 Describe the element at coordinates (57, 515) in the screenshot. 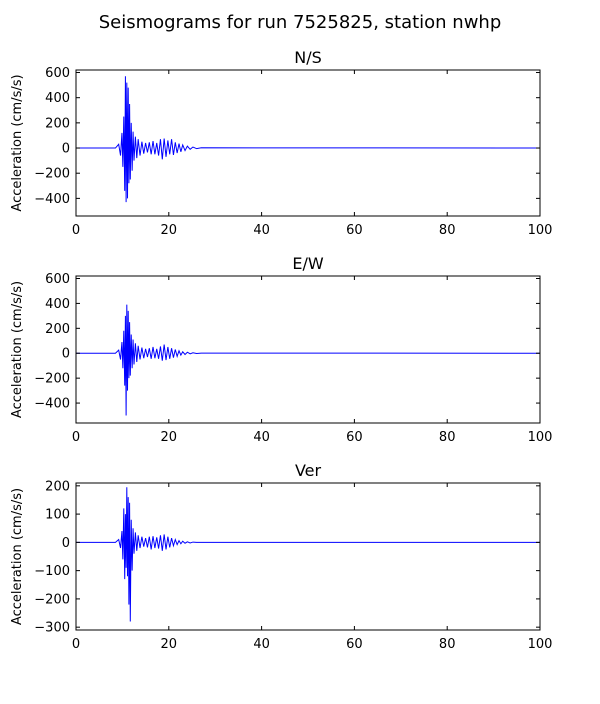

I see `y-tick-label: 100` at that location.